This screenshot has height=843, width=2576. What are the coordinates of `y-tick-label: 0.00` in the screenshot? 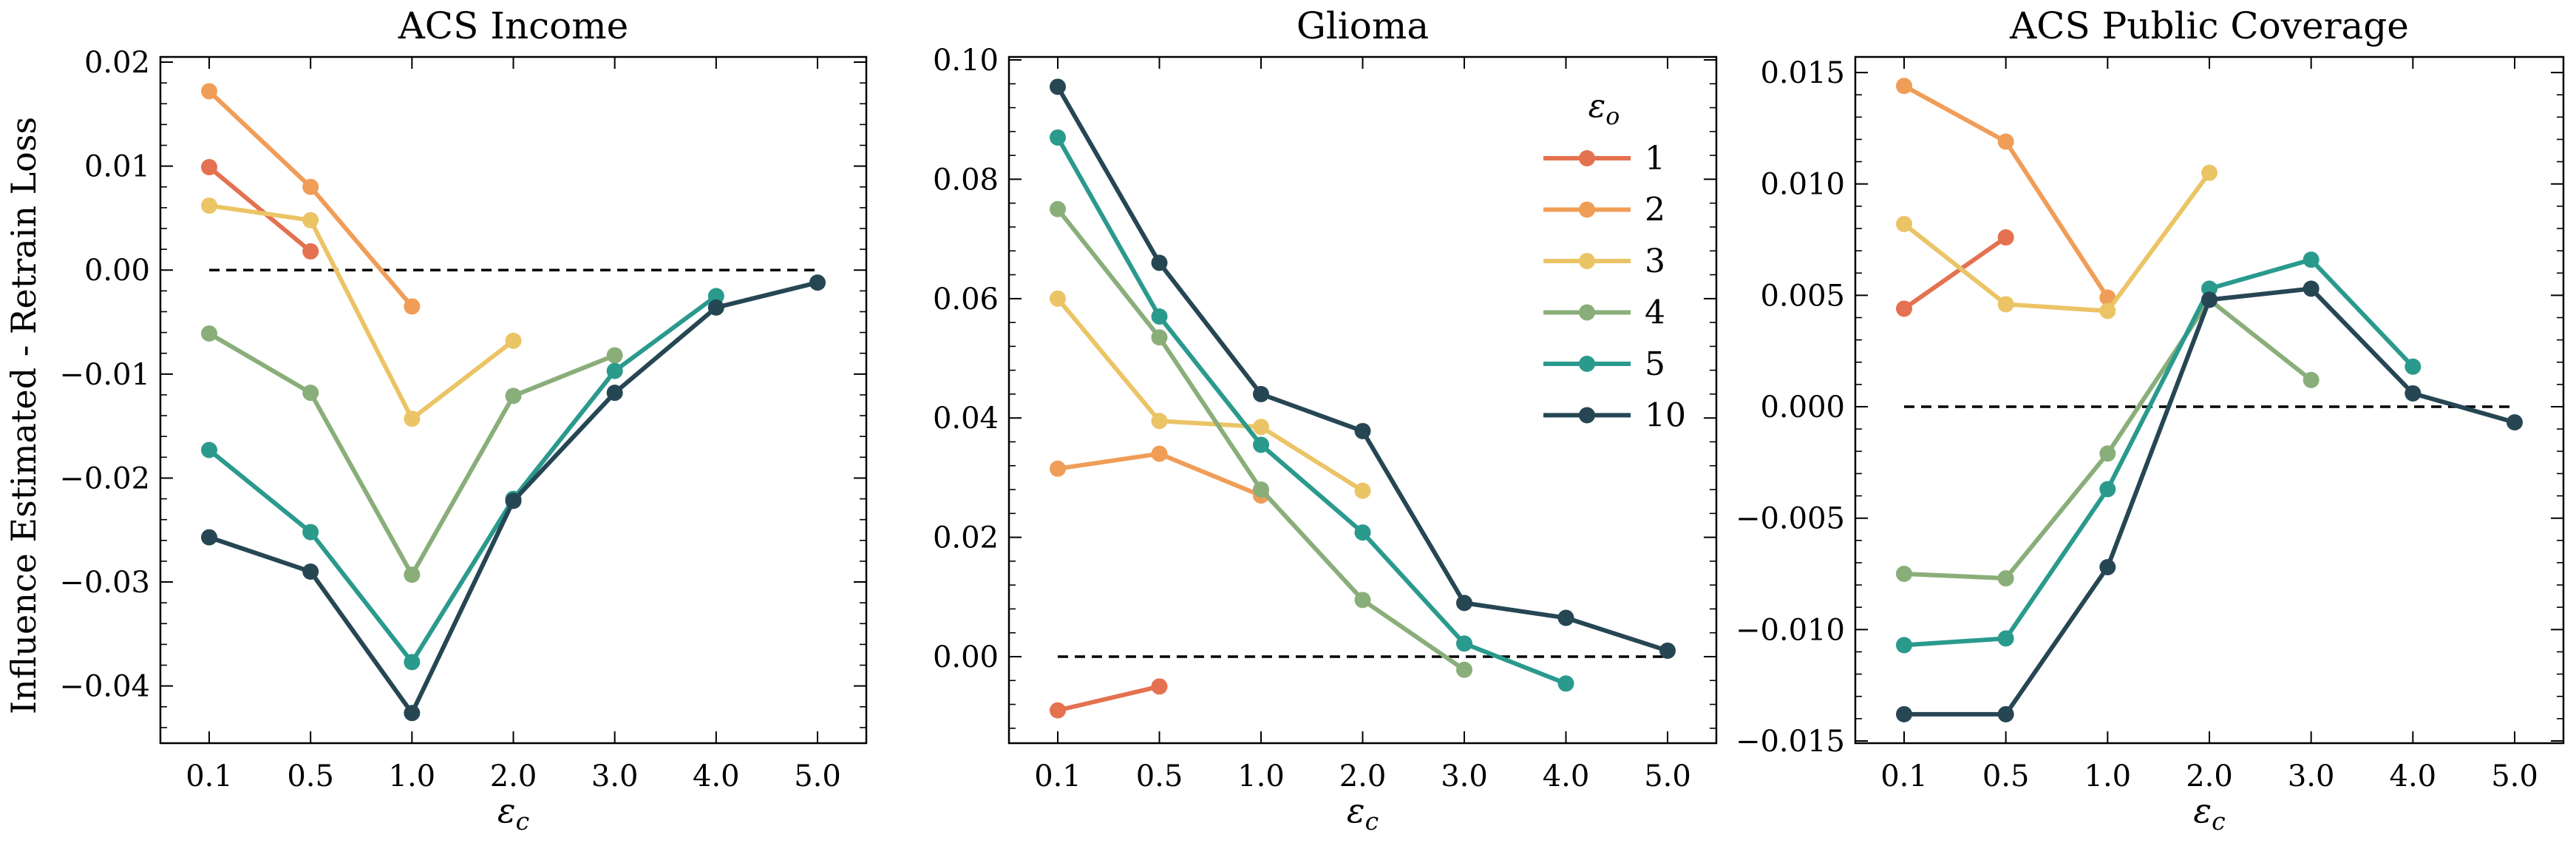 It's located at (966, 657).